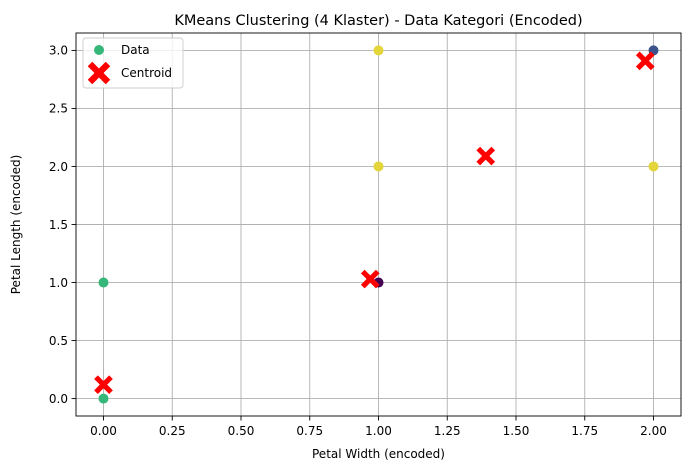 This screenshot has width=691, height=470. I want to click on legend-centroid-label: Centroid, so click(146, 73).